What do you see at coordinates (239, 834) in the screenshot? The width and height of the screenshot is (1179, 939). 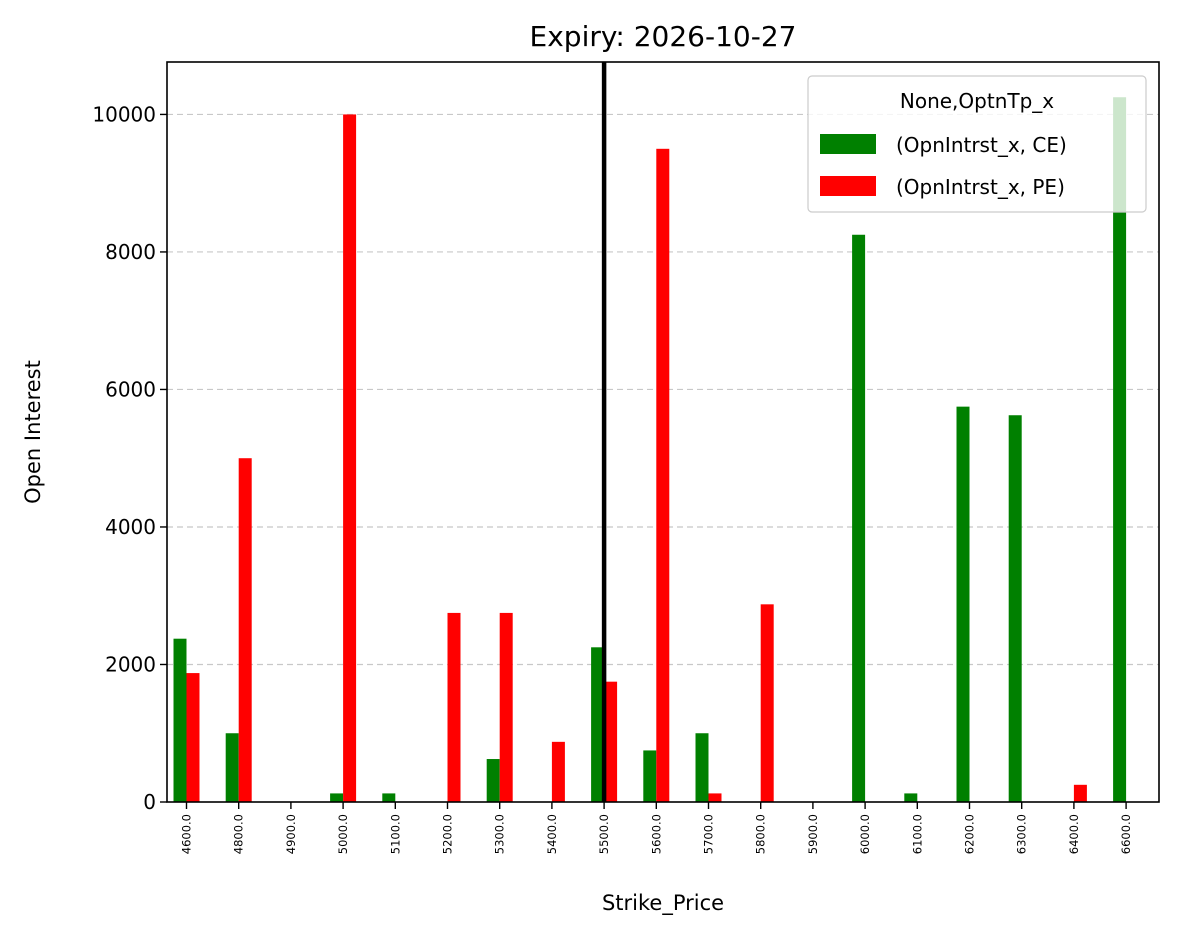 I see `x-tick-label: 4800.0` at bounding box center [239, 834].